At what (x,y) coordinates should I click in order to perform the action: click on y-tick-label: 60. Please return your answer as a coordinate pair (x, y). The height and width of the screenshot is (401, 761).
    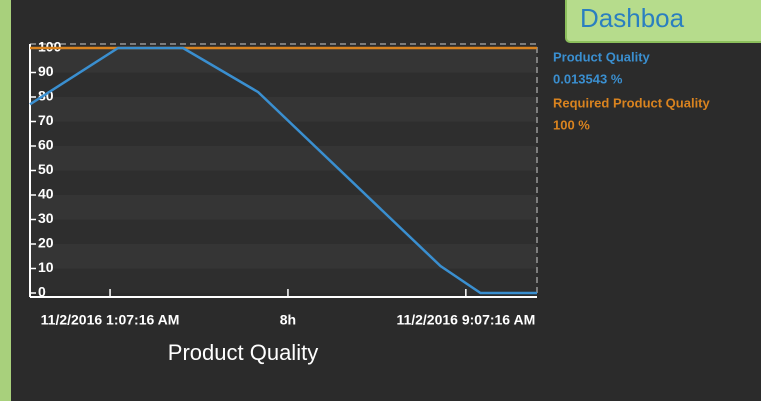
    Looking at the image, I should click on (46, 145).